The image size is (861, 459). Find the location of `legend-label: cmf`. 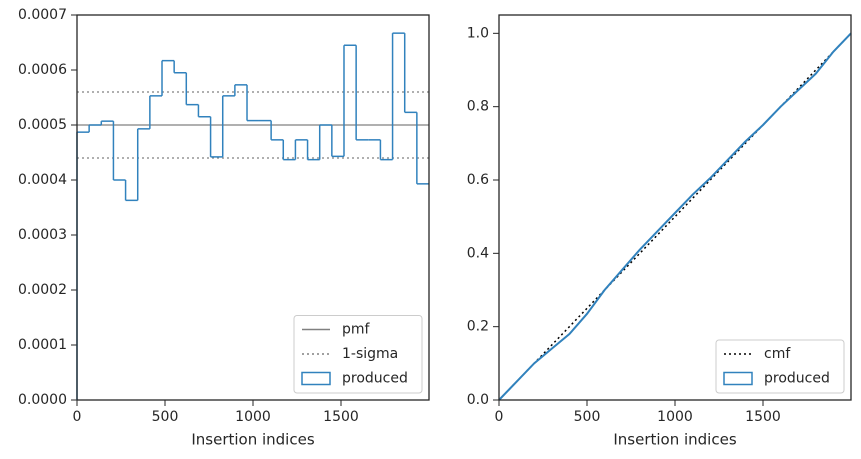

legend-label: cmf is located at coordinates (777, 354).